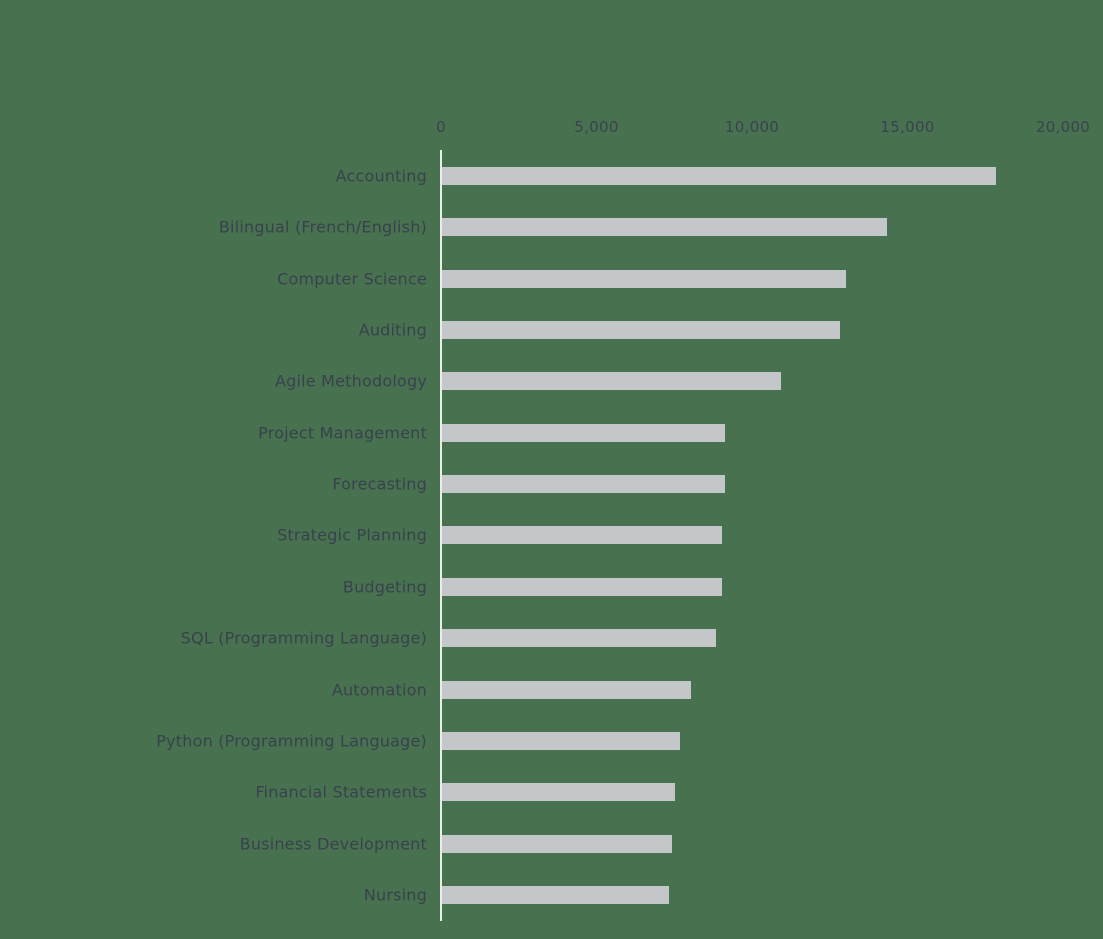  I want to click on category-label: Accounting, so click(381, 176).